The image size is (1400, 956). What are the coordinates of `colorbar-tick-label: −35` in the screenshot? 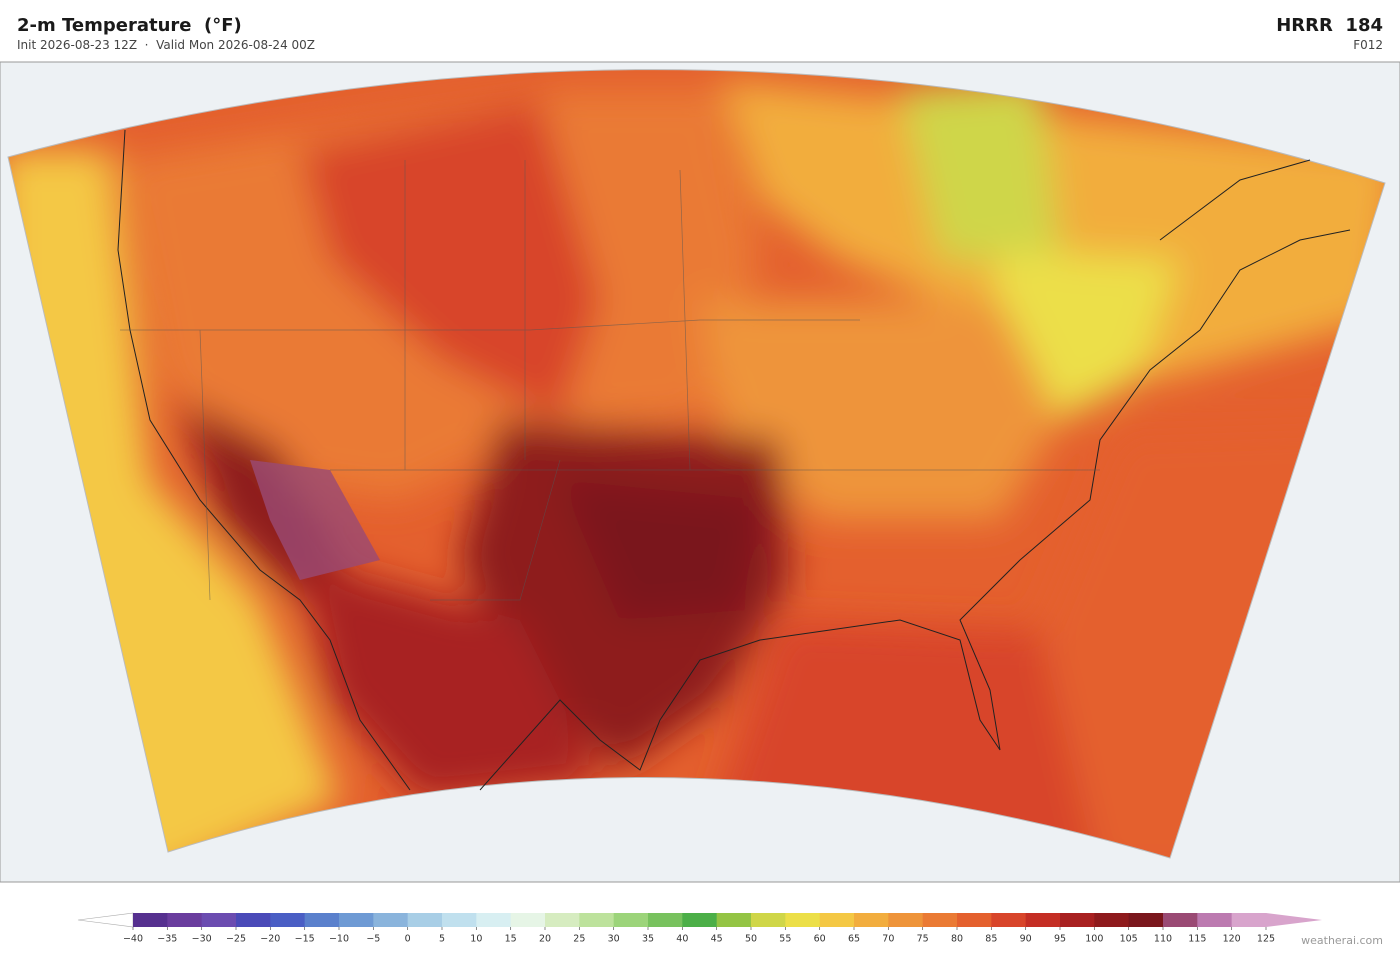 It's located at (167, 939).